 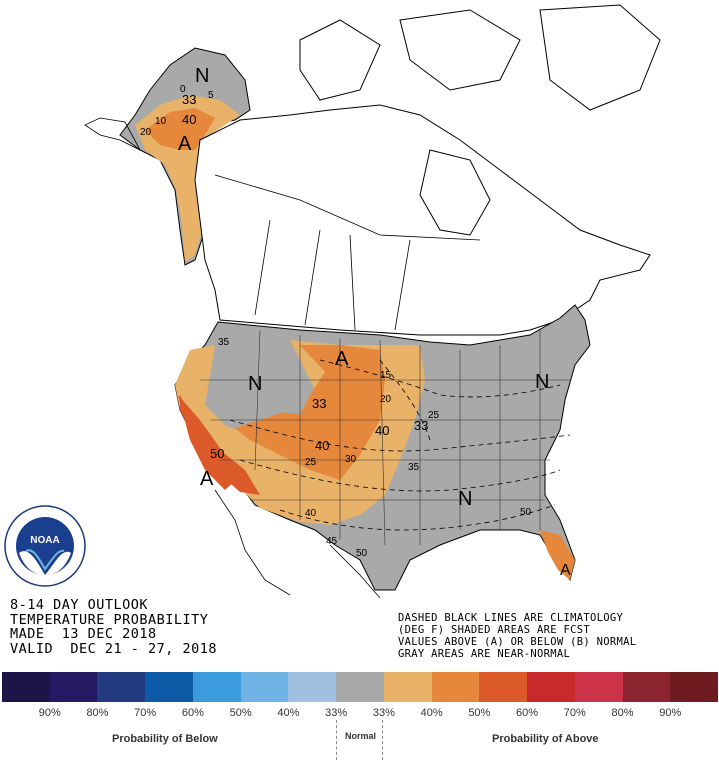 What do you see at coordinates (145, 713) in the screenshot?
I see `legend-percent-2: 70%` at bounding box center [145, 713].